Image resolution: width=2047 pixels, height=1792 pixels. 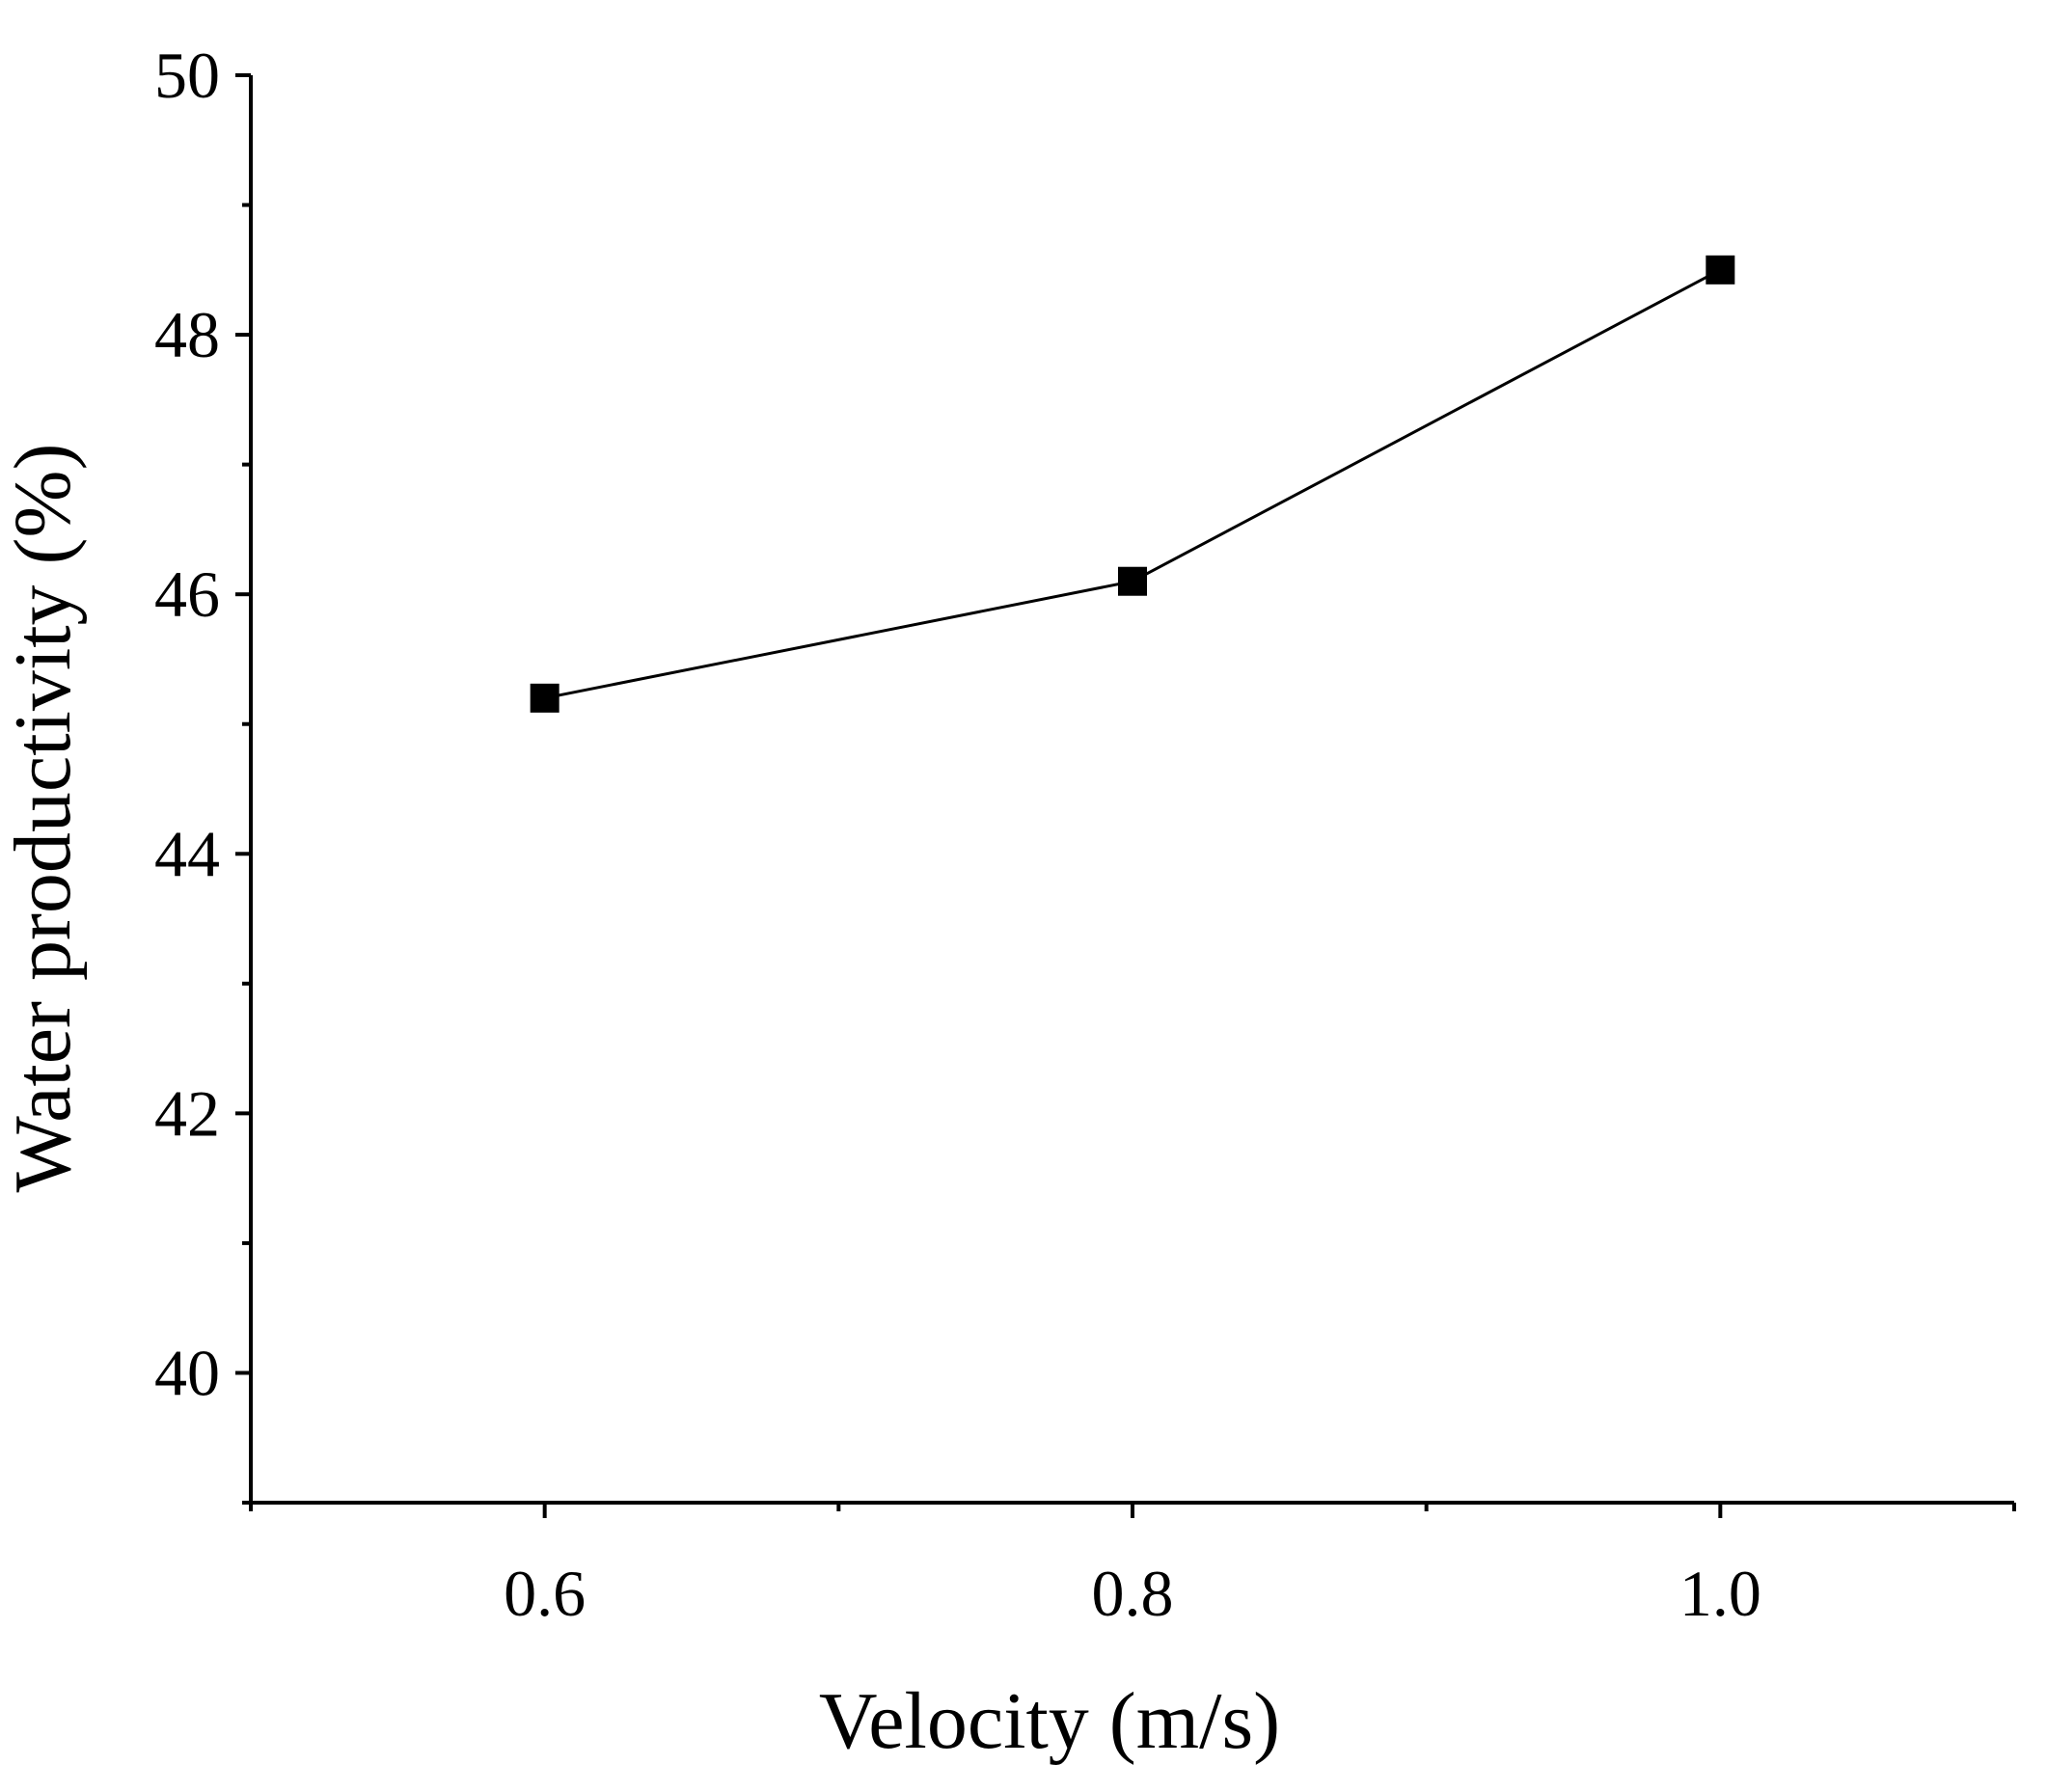 What do you see at coordinates (1720, 1593) in the screenshot?
I see `x-tick-label: 1.0` at bounding box center [1720, 1593].